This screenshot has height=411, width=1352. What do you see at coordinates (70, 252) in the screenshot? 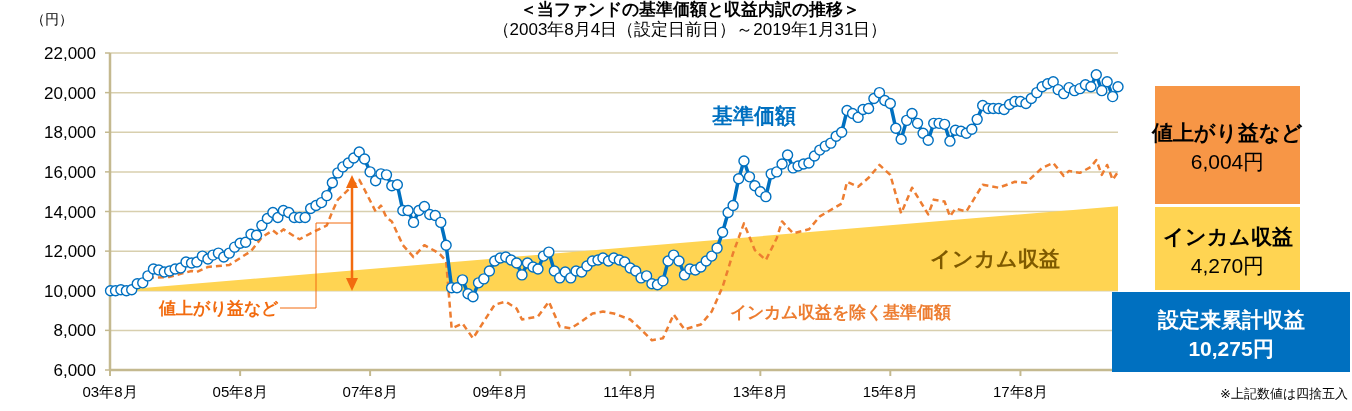
I see `y-tick-label: 12,000` at bounding box center [70, 252].